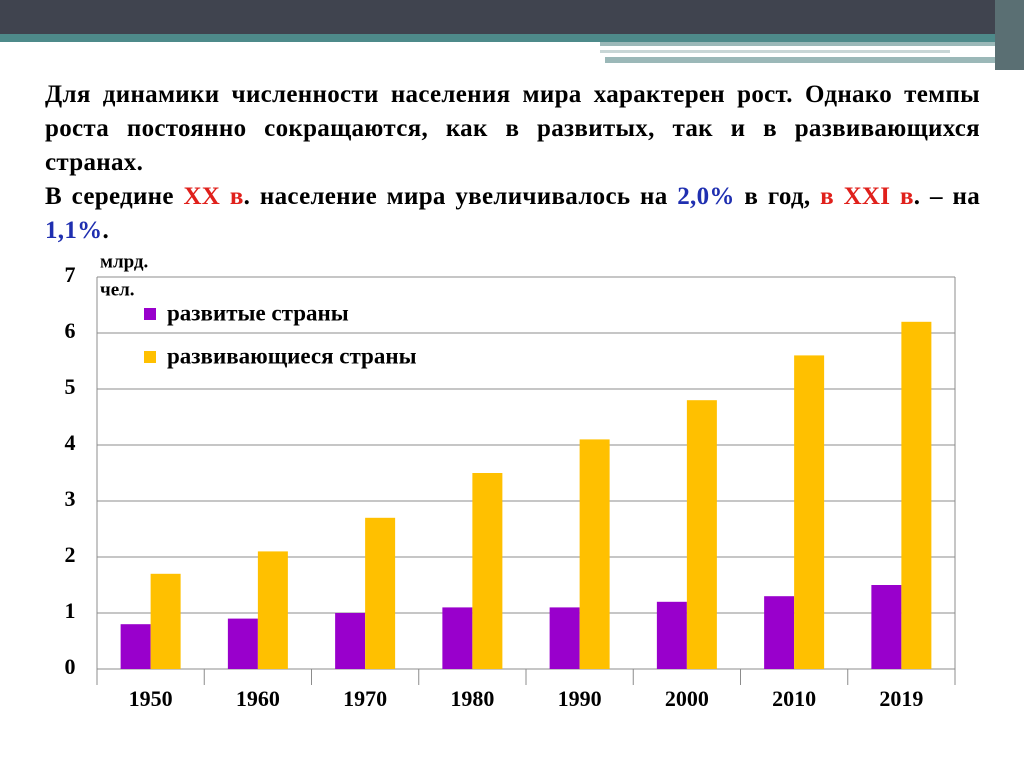  What do you see at coordinates (70, 666) in the screenshot?
I see `y-tick-label: 0` at bounding box center [70, 666].